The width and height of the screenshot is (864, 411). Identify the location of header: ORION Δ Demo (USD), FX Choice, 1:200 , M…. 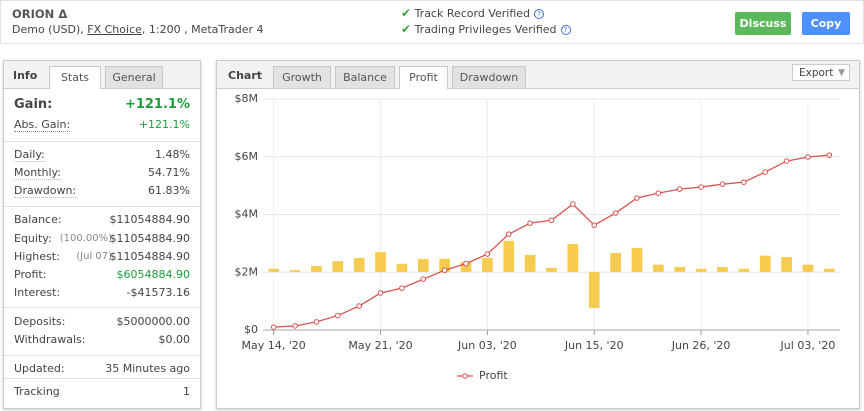
(432, 22).